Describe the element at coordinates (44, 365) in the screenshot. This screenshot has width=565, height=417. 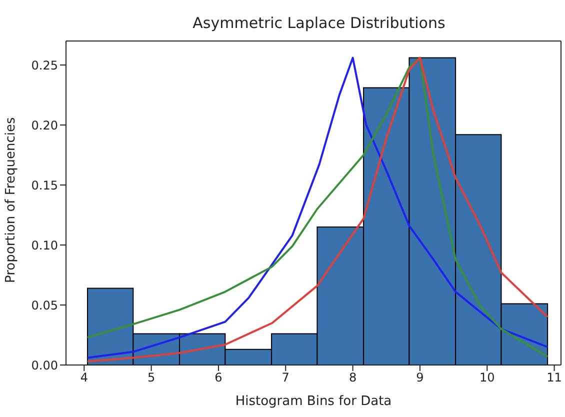
I see `y-tick-label: 0.00` at that location.